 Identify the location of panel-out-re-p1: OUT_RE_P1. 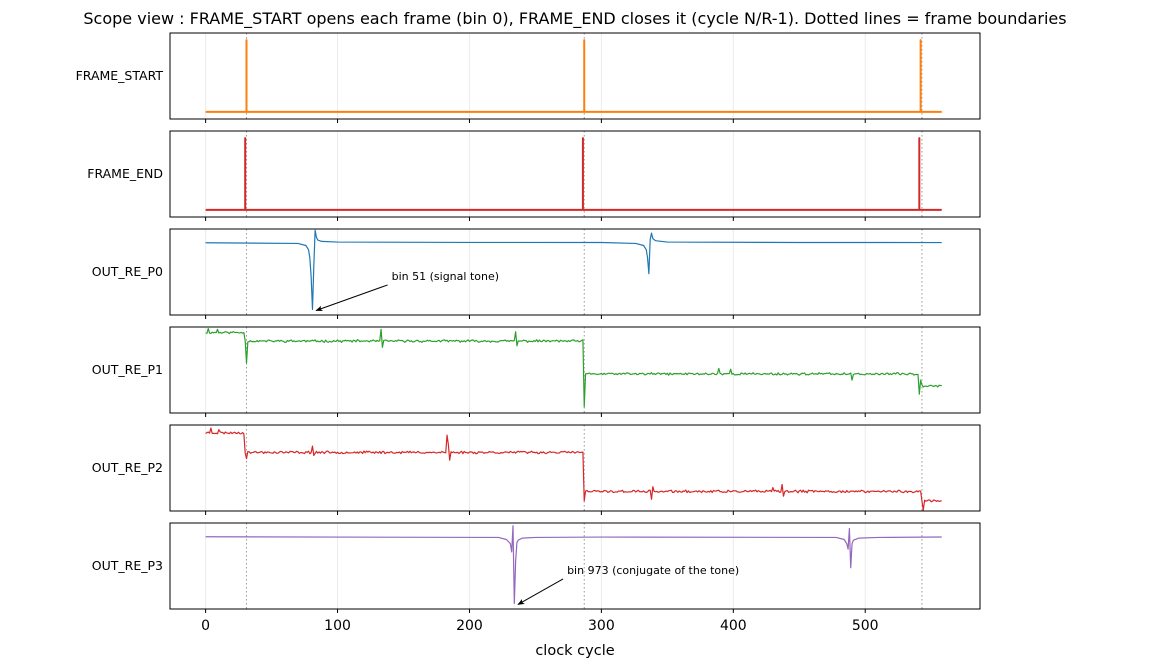
(536, 371).